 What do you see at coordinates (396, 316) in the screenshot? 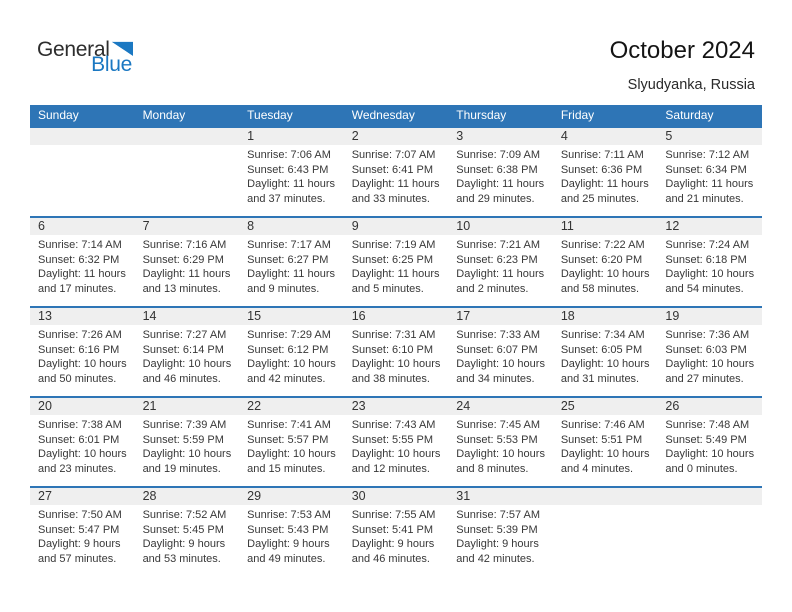
I see `day-number: 16` at bounding box center [396, 316].